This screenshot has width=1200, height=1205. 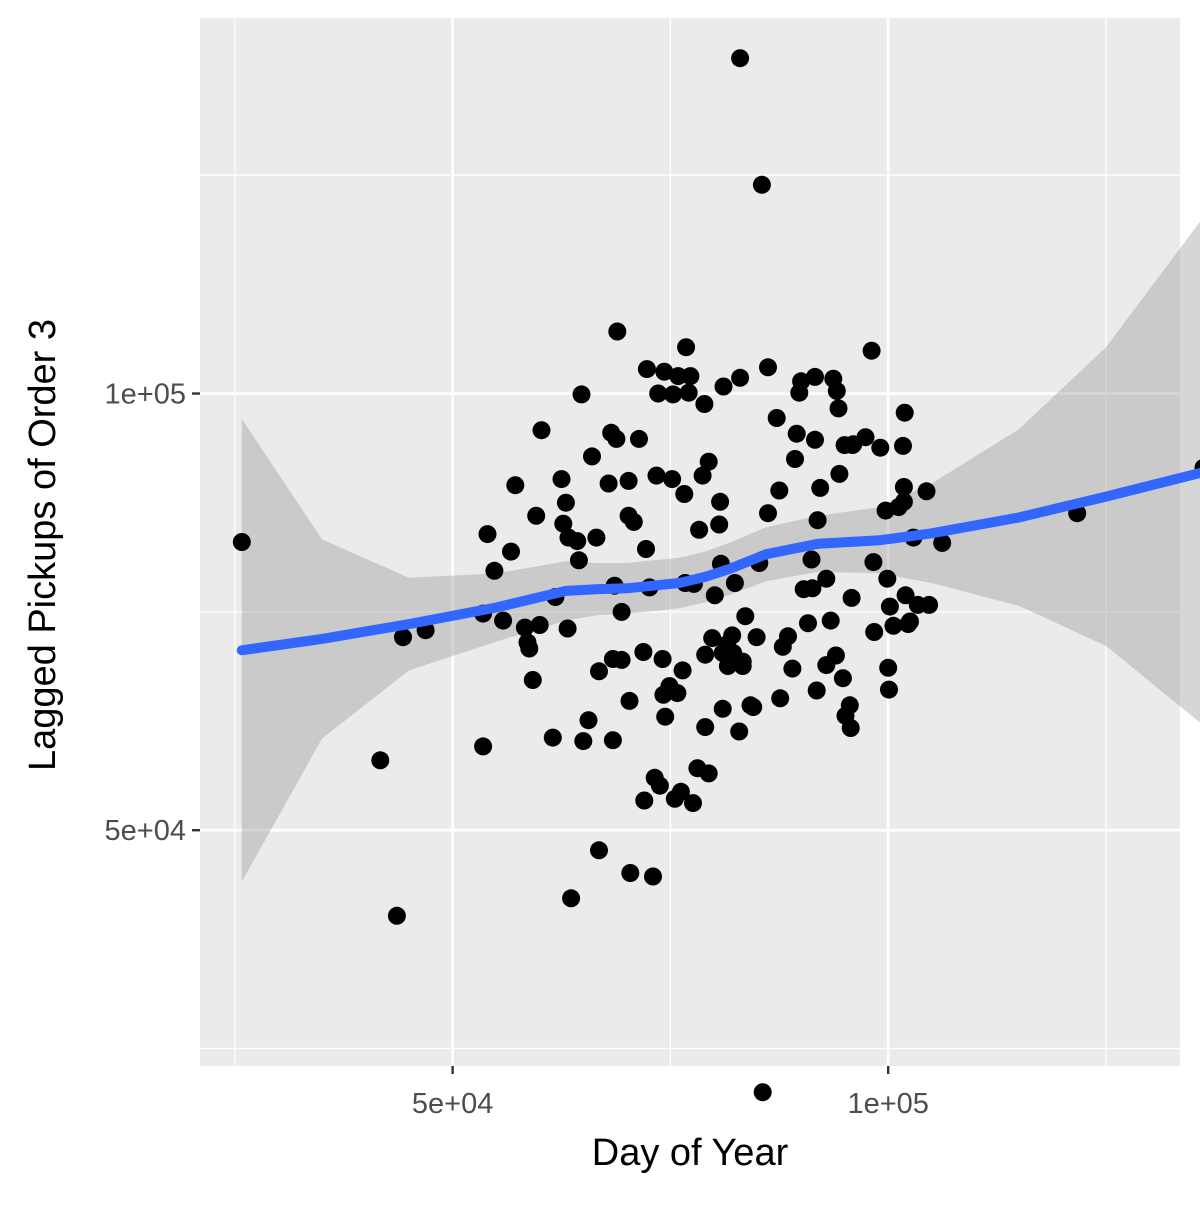 What do you see at coordinates (670, 1093) in the screenshot?
I see `x-axis: 5e+04 1e+05` at bounding box center [670, 1093].